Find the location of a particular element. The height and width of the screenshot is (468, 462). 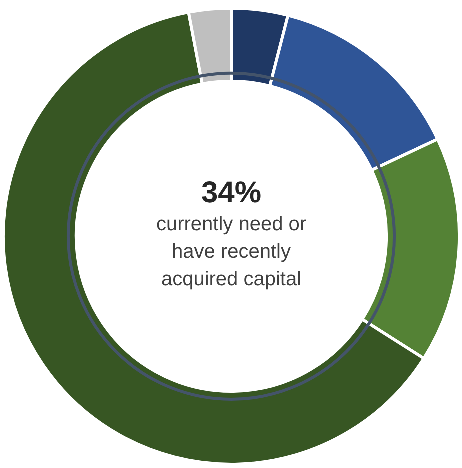

text: 34% is located at coordinates (231, 193).